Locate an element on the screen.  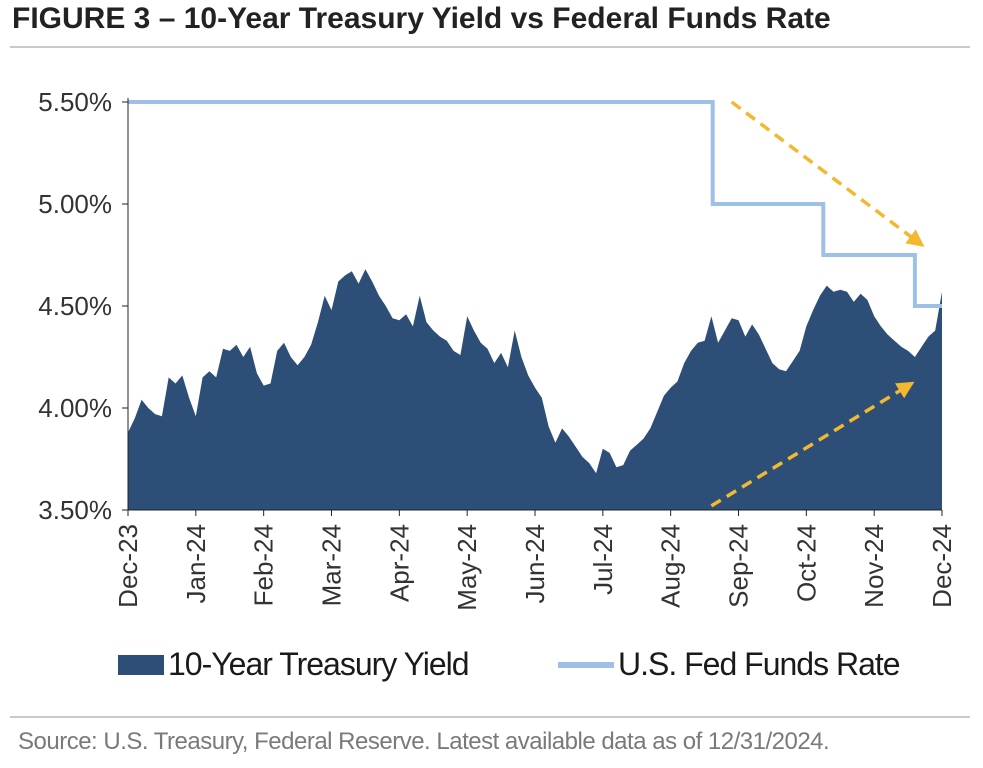
source-divider is located at coordinates (490, 717).